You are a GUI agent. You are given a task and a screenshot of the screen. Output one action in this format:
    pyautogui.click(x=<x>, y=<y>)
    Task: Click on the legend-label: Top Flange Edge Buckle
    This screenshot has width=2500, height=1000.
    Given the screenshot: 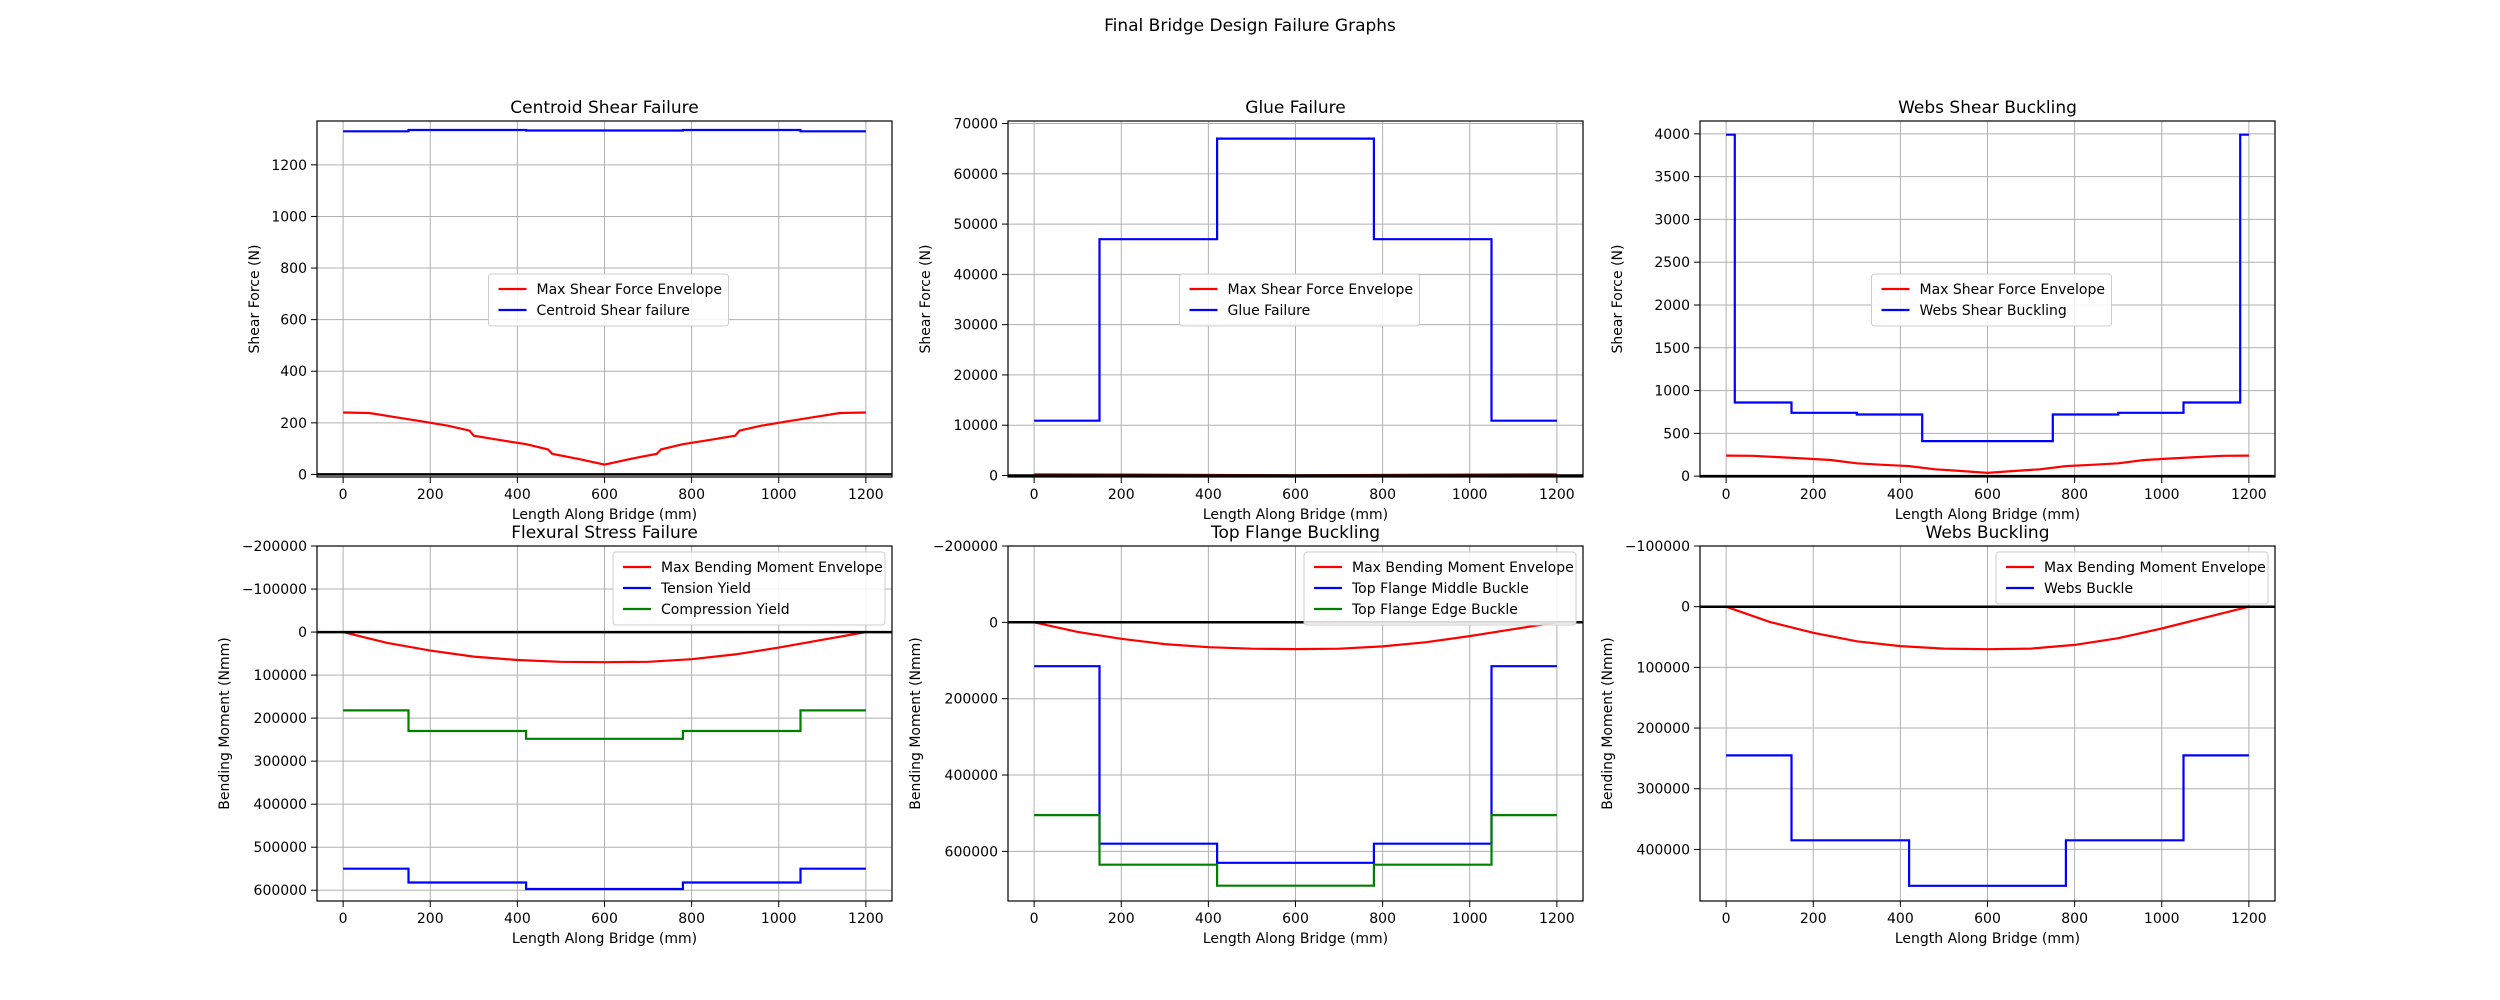 What is the action you would take?
    pyautogui.click(x=1434, y=610)
    